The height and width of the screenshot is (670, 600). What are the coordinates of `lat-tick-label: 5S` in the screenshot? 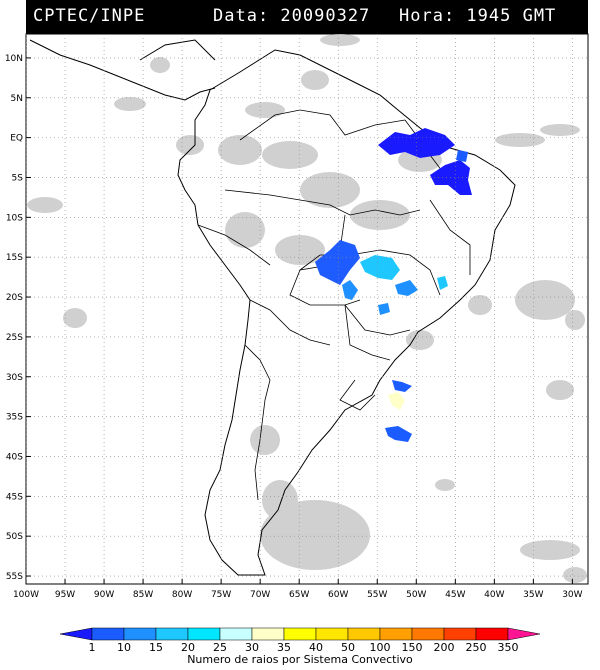 It's located at (18, 178).